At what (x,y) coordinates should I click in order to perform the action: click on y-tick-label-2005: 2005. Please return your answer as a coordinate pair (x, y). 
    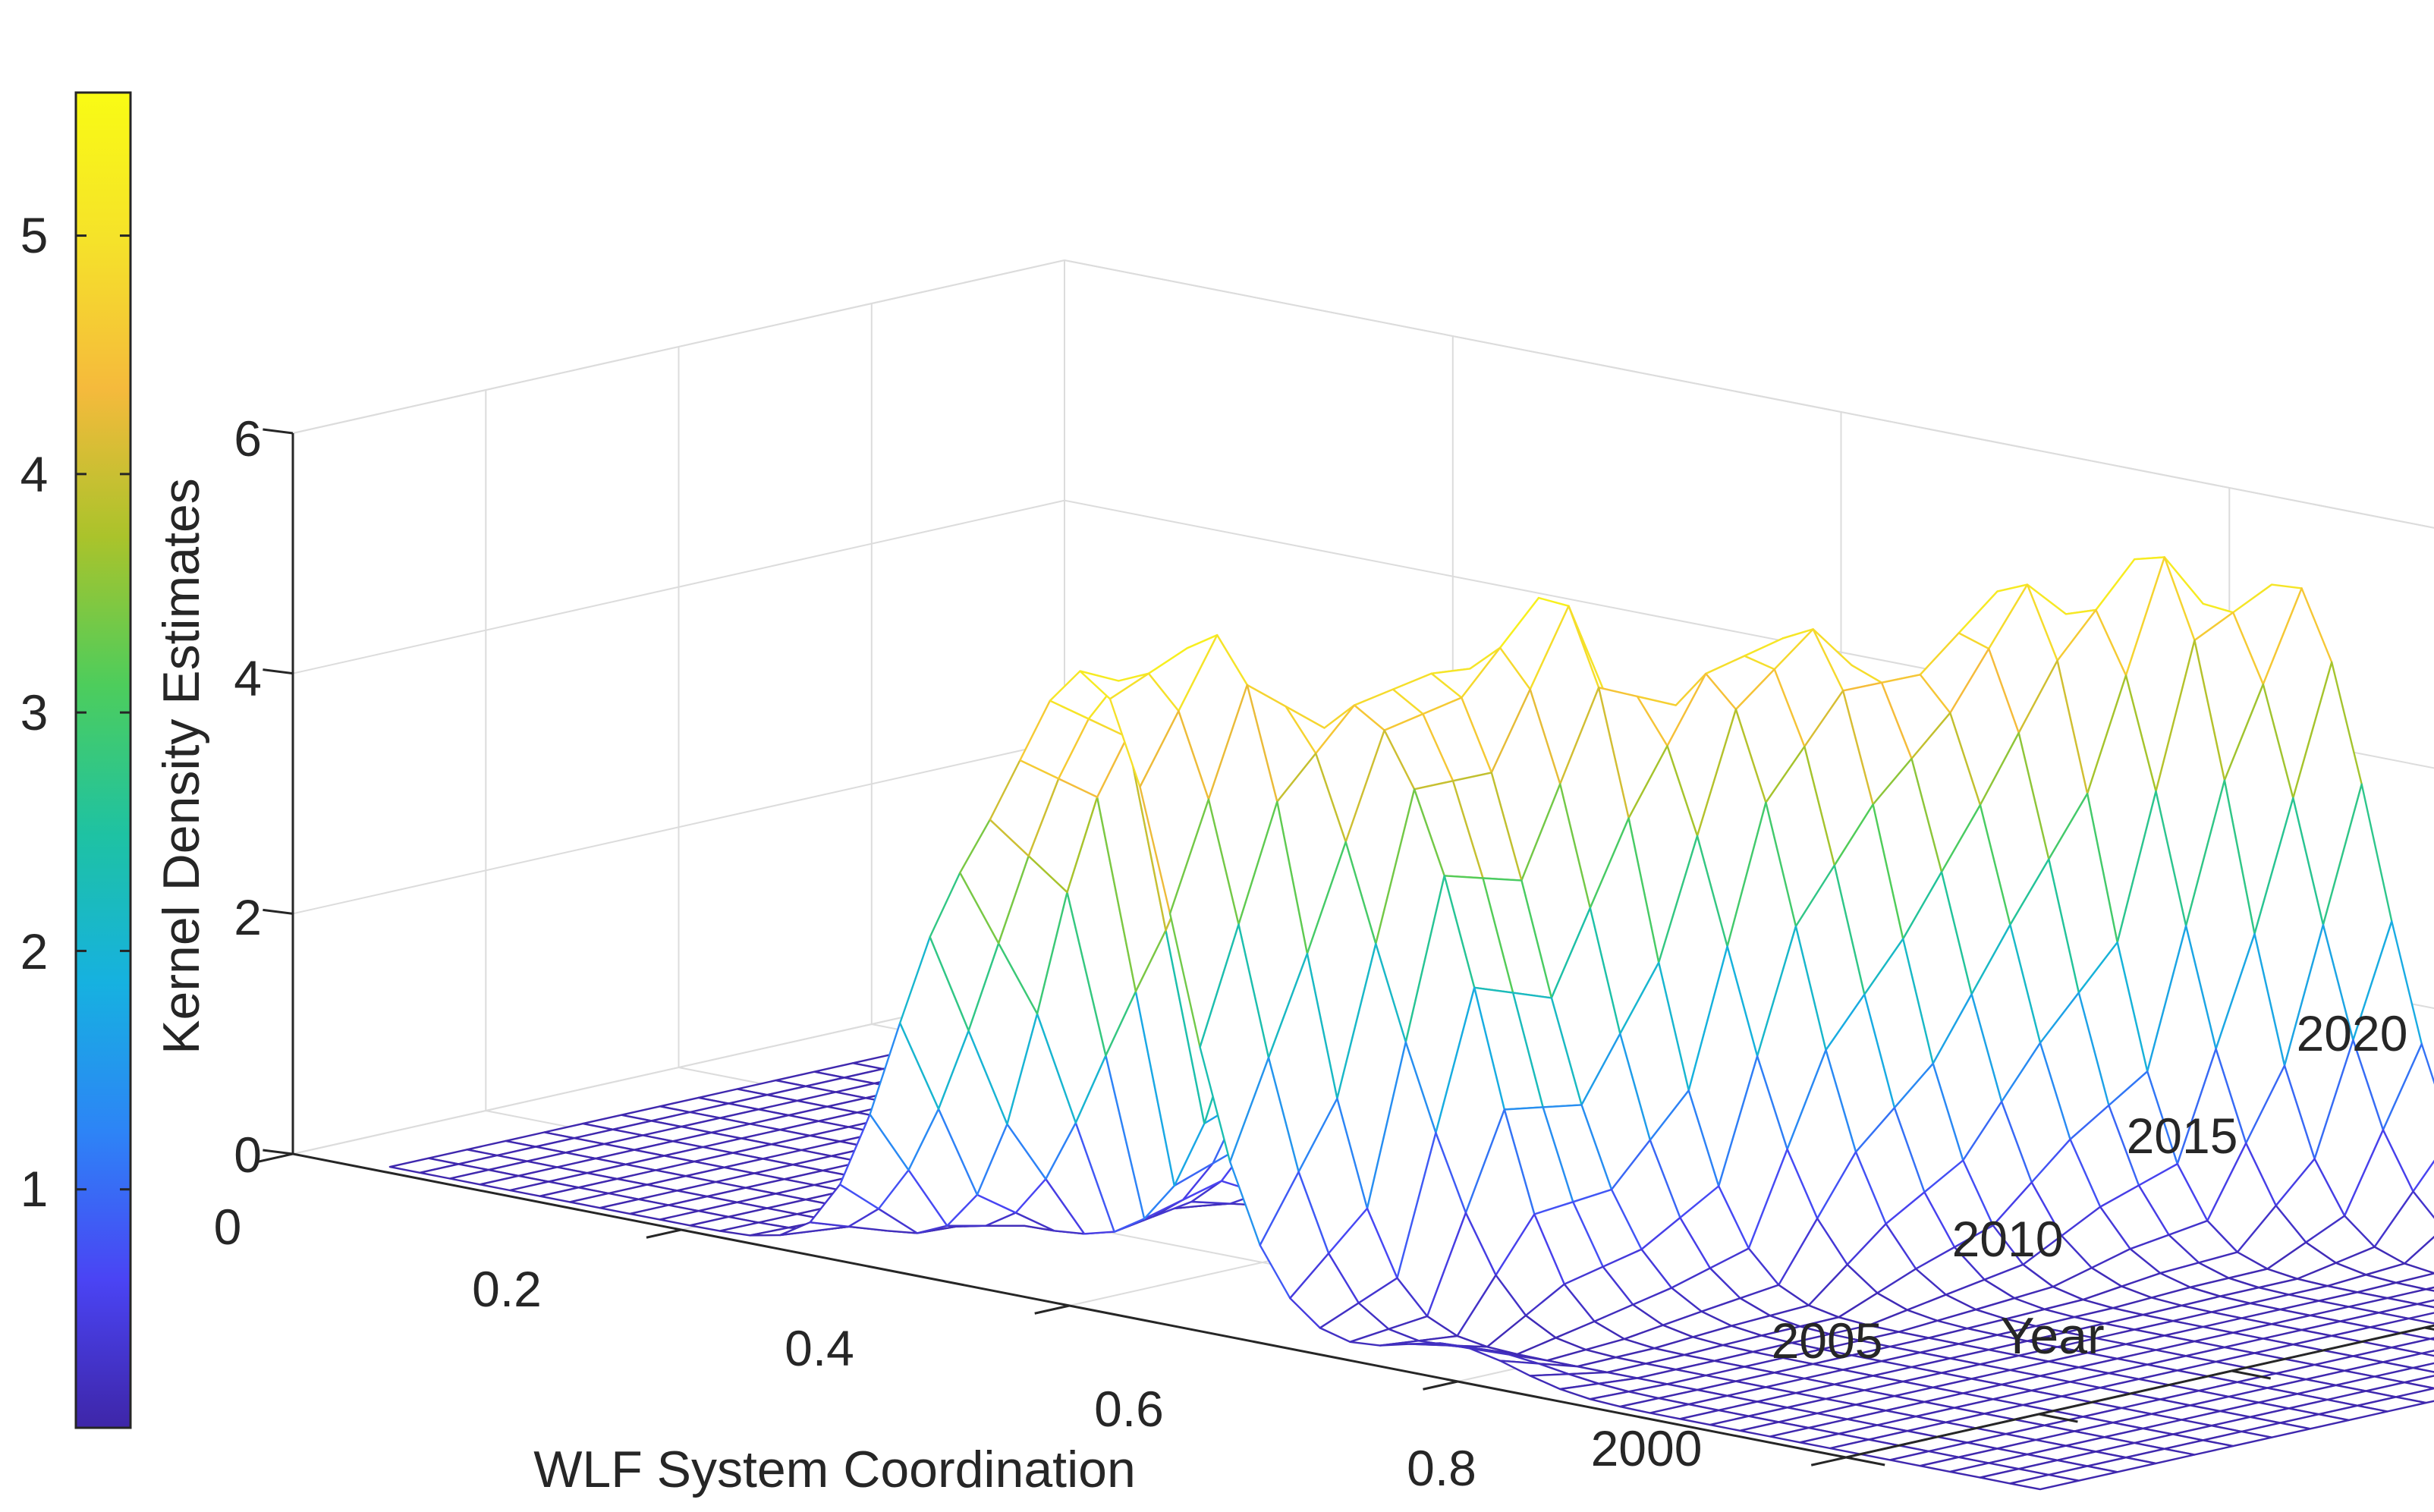
    Looking at the image, I should click on (1828, 1340).